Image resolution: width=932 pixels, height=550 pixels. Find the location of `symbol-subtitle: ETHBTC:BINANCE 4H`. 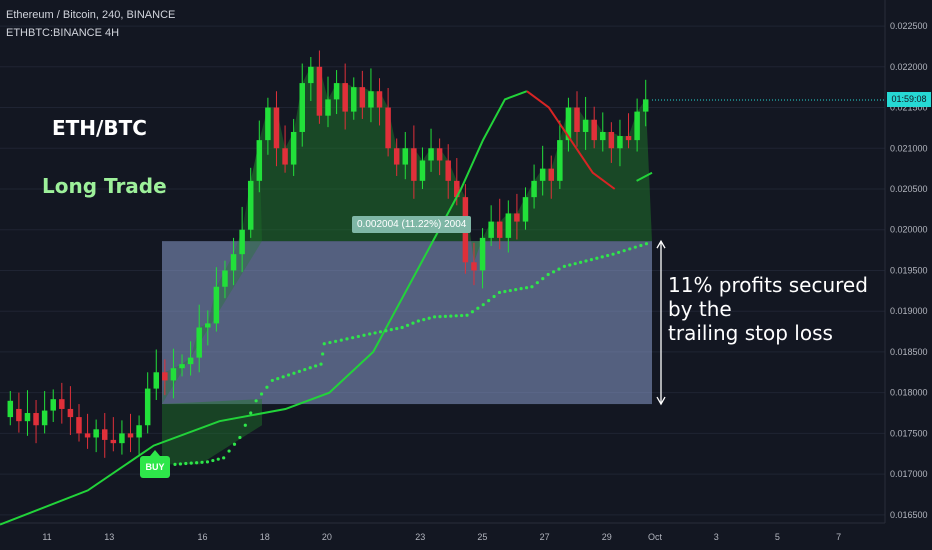

symbol-subtitle: ETHBTC:BINANCE 4H is located at coordinates (63, 33).